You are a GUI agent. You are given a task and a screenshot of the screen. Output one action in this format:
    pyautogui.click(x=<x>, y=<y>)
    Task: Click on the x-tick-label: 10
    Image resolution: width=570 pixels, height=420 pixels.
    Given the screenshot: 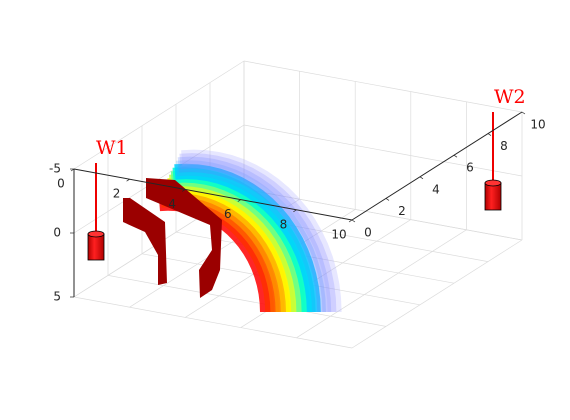 What is the action you would take?
    pyautogui.click(x=338, y=235)
    